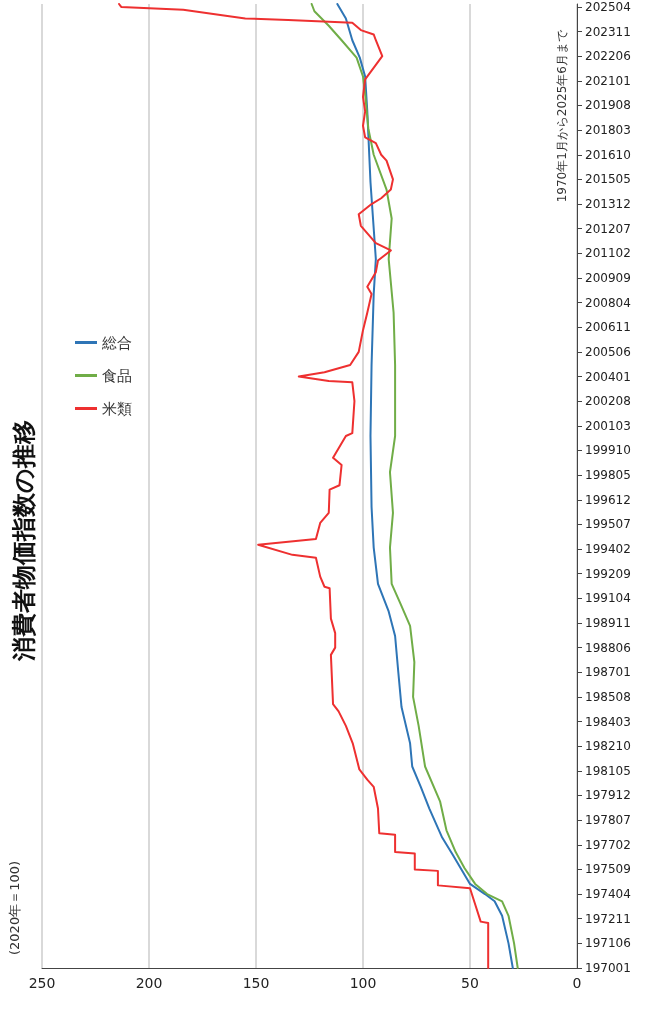  What do you see at coordinates (608, 31) in the screenshot?
I see `y-tick-label: 202311` at bounding box center [608, 31].